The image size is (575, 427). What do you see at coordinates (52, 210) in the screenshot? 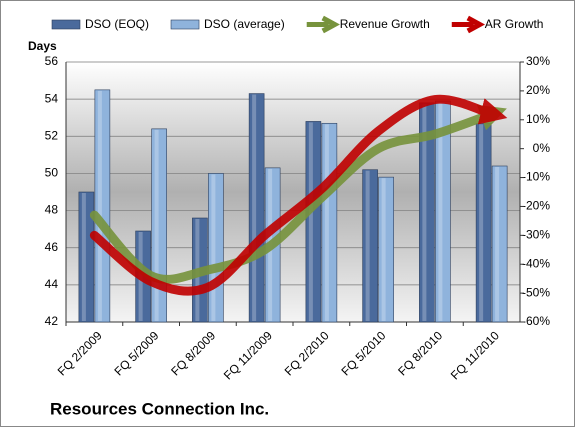
I see `y-tick-label: 48` at bounding box center [52, 210].